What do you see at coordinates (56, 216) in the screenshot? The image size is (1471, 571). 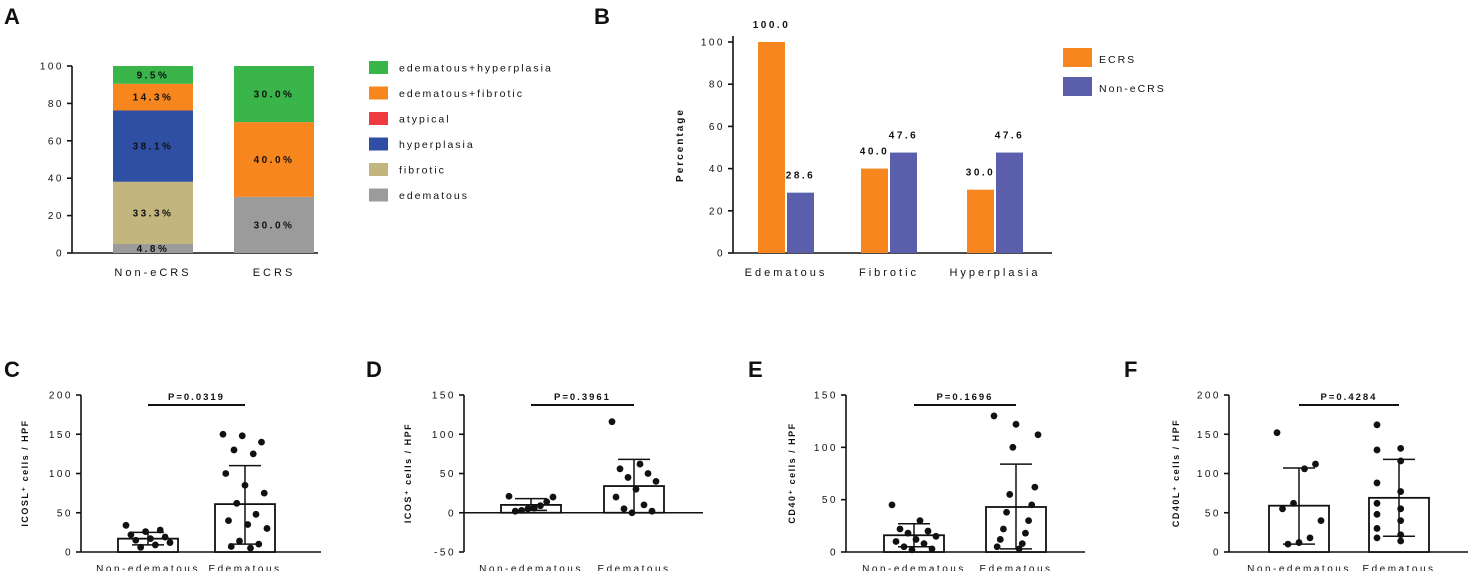 I see `y-tick-label-a: 20` at bounding box center [56, 216].